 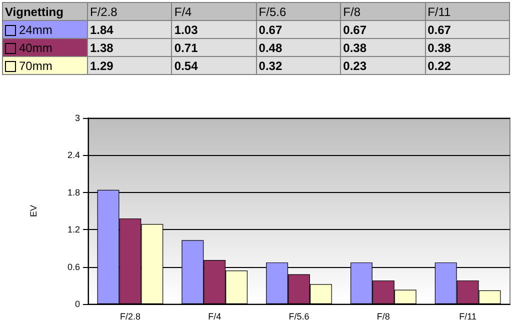 What do you see at coordinates (130, 29) in the screenshot?
I see `data-label: 1.84` at bounding box center [130, 29].